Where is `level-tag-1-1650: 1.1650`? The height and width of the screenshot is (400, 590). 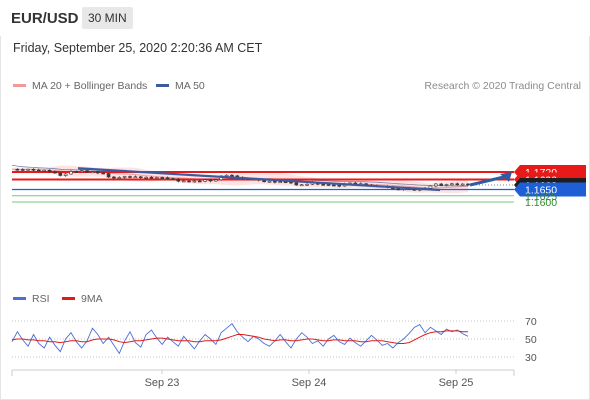 level-tag-1-1650: 1.1650 is located at coordinates (550, 189).